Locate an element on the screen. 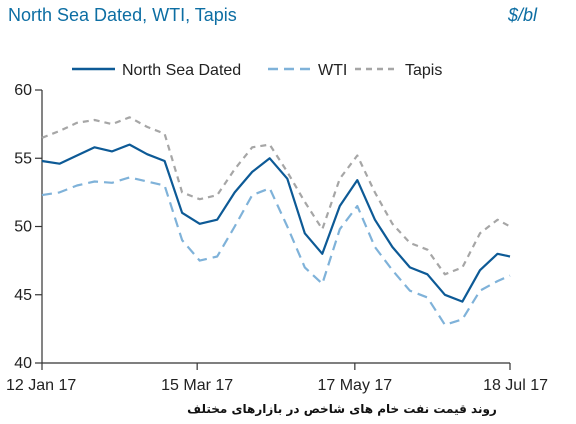 This screenshot has width=576, height=424. legend-label-north-sea-dated: North Sea Dated is located at coordinates (181, 70).